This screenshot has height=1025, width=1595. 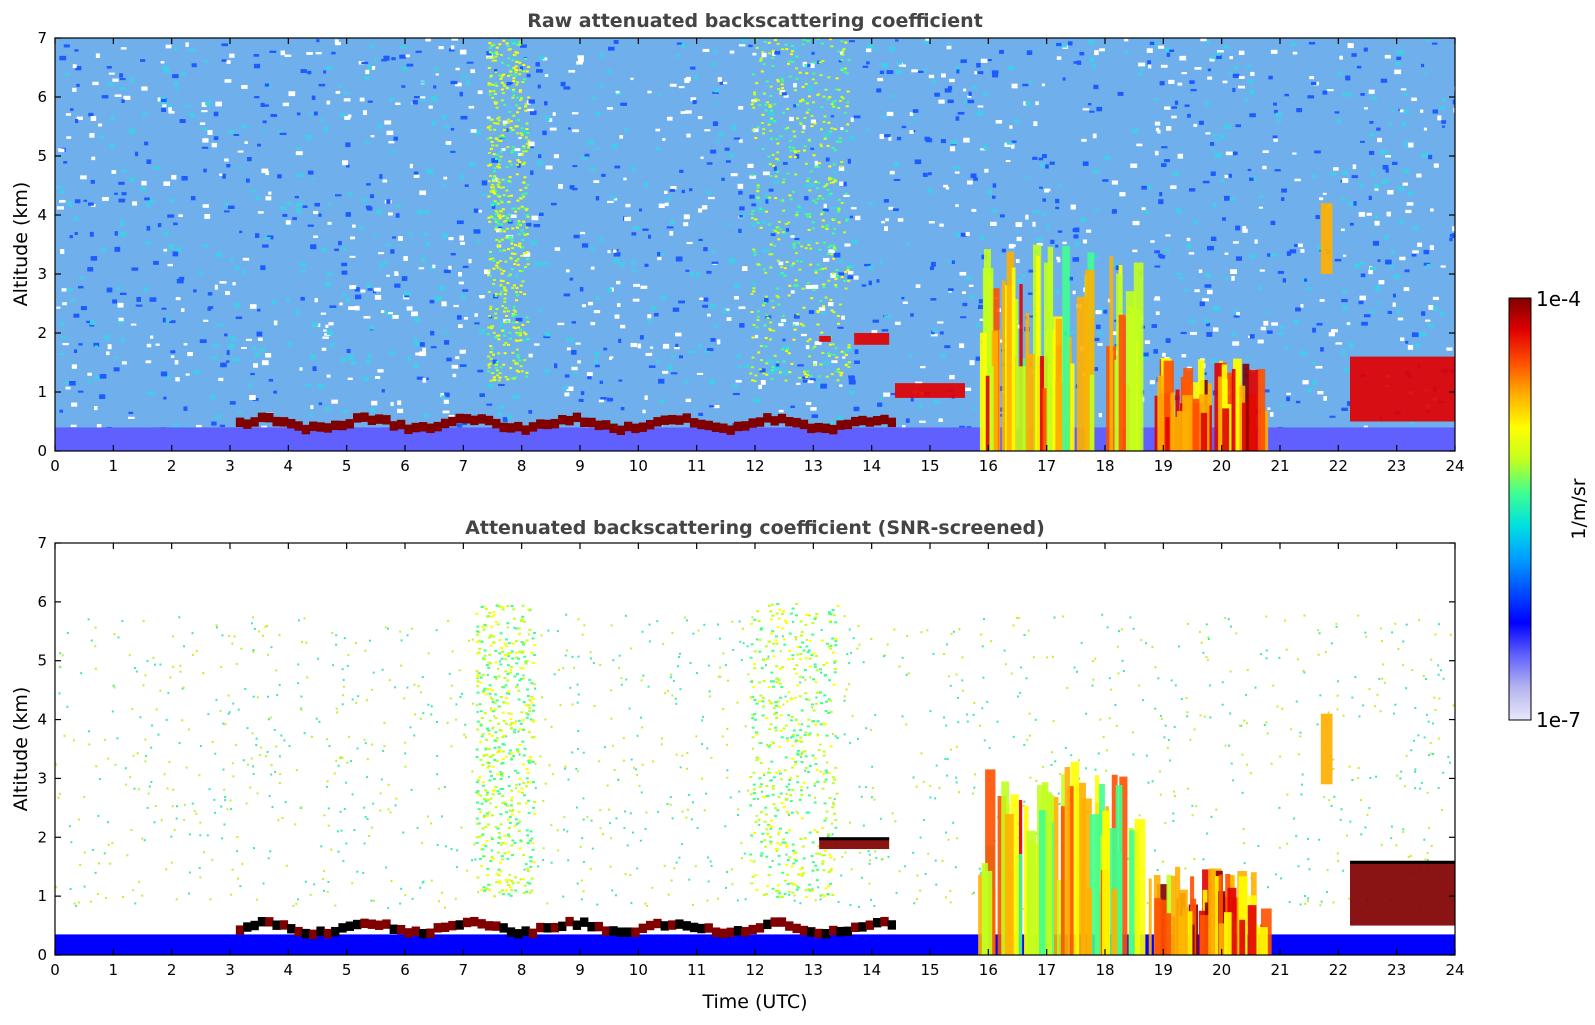 What do you see at coordinates (230, 466) in the screenshot?
I see `x-tick-label: 3` at bounding box center [230, 466].